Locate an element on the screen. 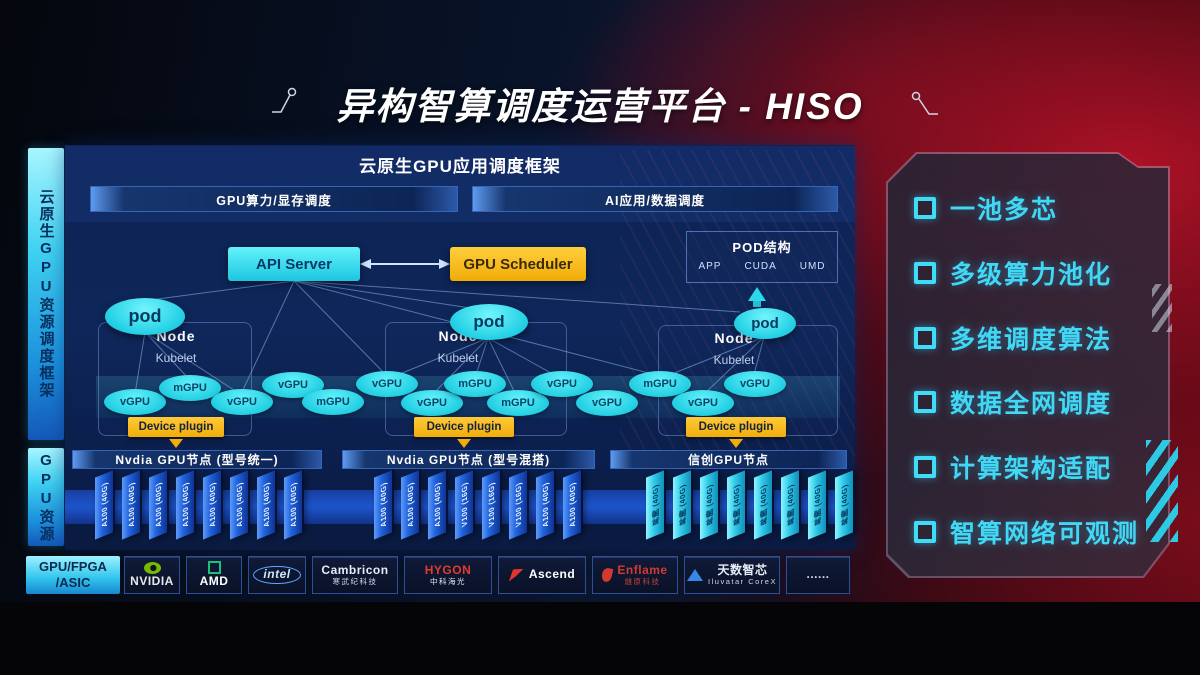 The height and width of the screenshot is (675, 1200). vendor-nvidia: NVIDIA is located at coordinates (152, 575).